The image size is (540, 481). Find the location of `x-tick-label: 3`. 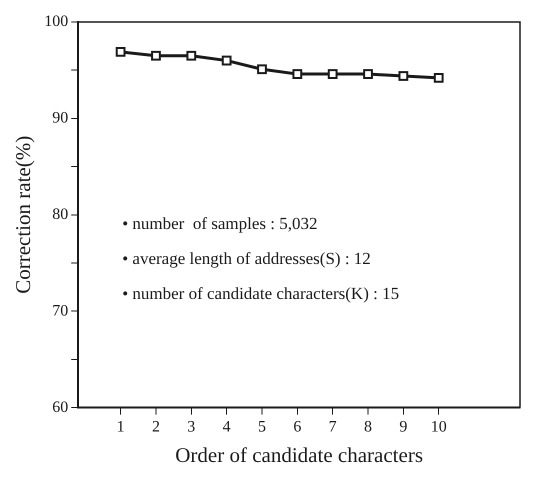

x-tick-label: 3 is located at coordinates (191, 427).